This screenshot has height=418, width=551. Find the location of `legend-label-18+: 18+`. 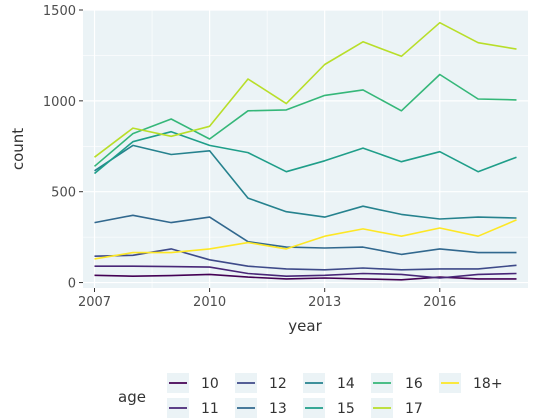

legend-label-18+: 18+ is located at coordinates (488, 384).